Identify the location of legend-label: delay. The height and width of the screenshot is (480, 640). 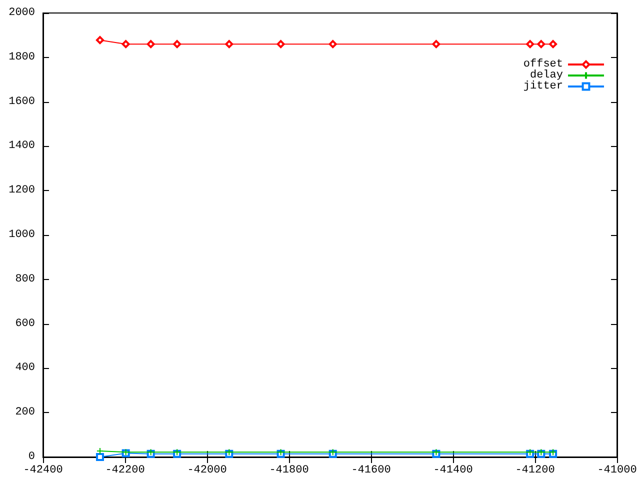
(547, 76).